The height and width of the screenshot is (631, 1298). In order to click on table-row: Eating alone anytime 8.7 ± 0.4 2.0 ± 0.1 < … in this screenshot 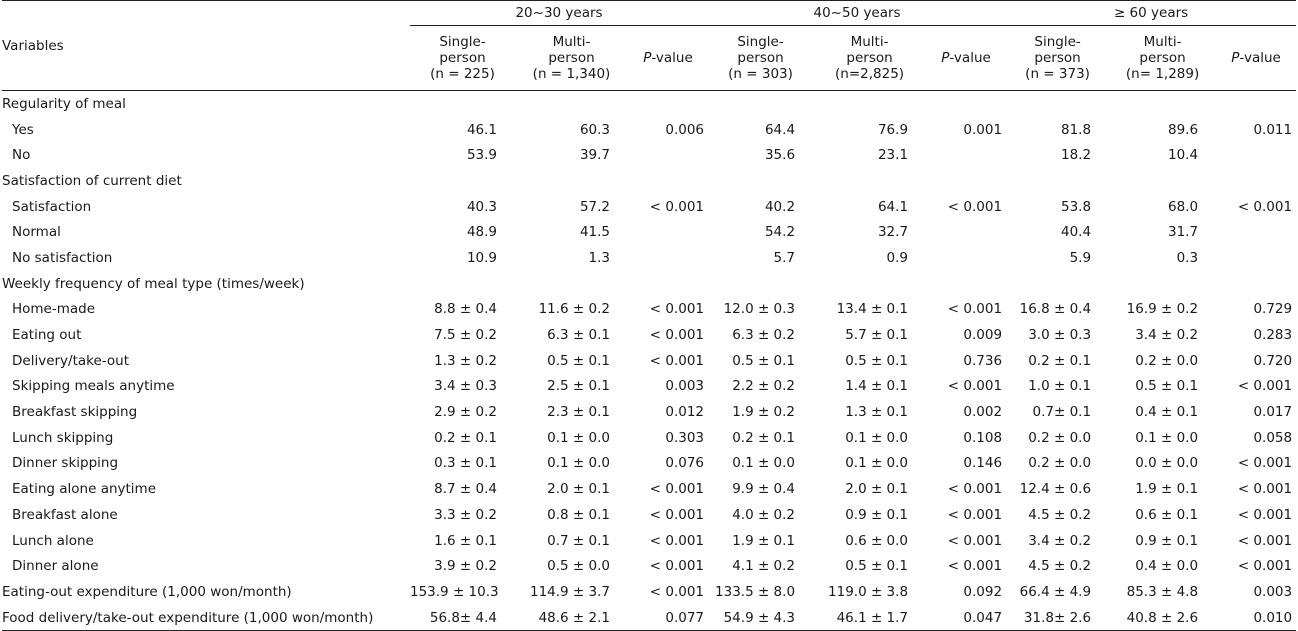, I will do `click(649, 489)`.